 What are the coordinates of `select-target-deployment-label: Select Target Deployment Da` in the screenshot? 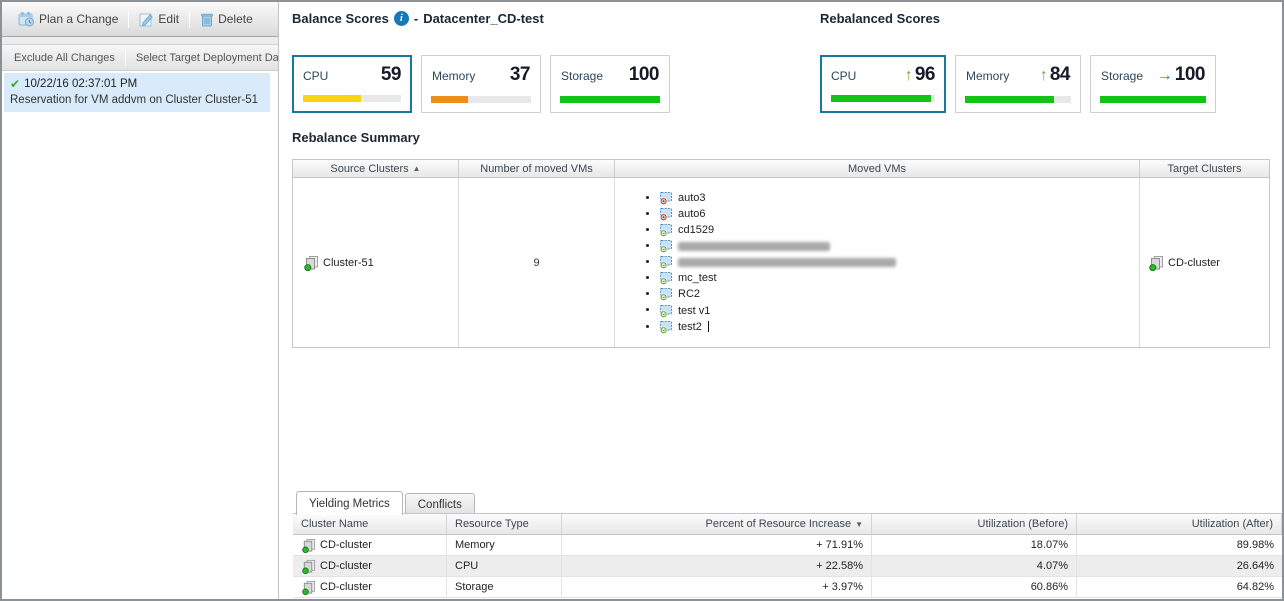 It's located at (206, 57).